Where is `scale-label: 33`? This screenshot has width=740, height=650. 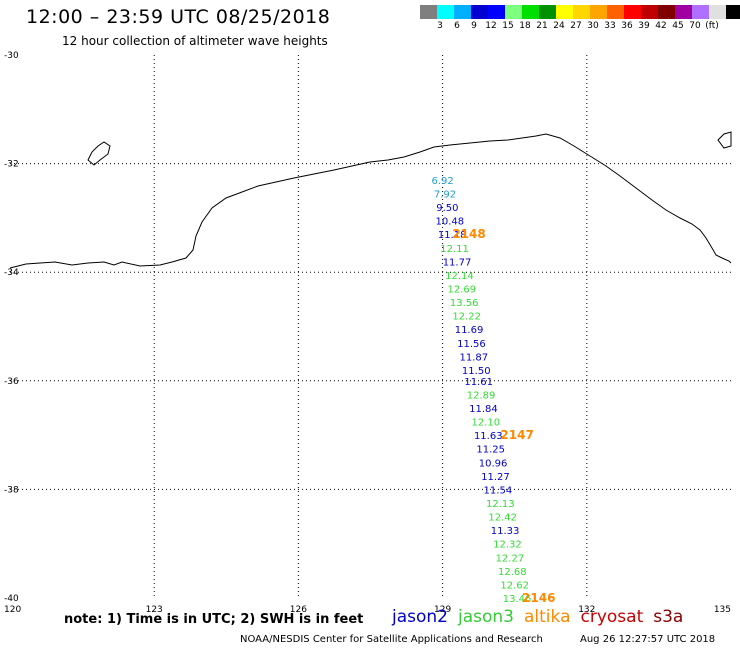
scale-label: 33 is located at coordinates (610, 26).